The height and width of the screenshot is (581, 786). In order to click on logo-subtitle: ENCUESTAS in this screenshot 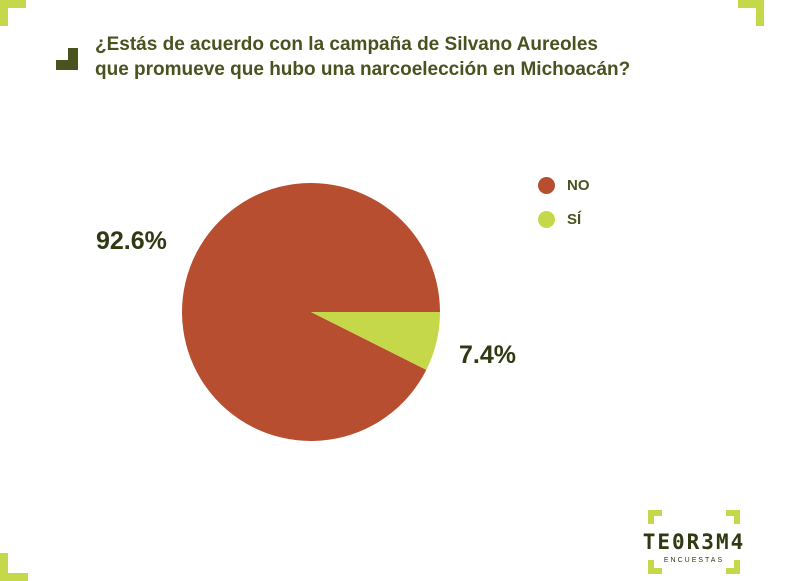, I will do `click(694, 560)`.